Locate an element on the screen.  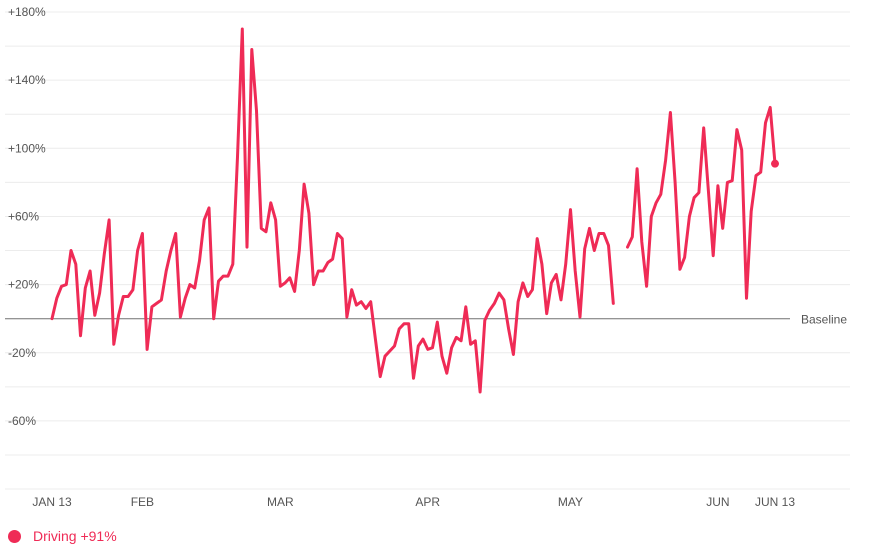
x-tick-label: FEB is located at coordinates (142, 502).